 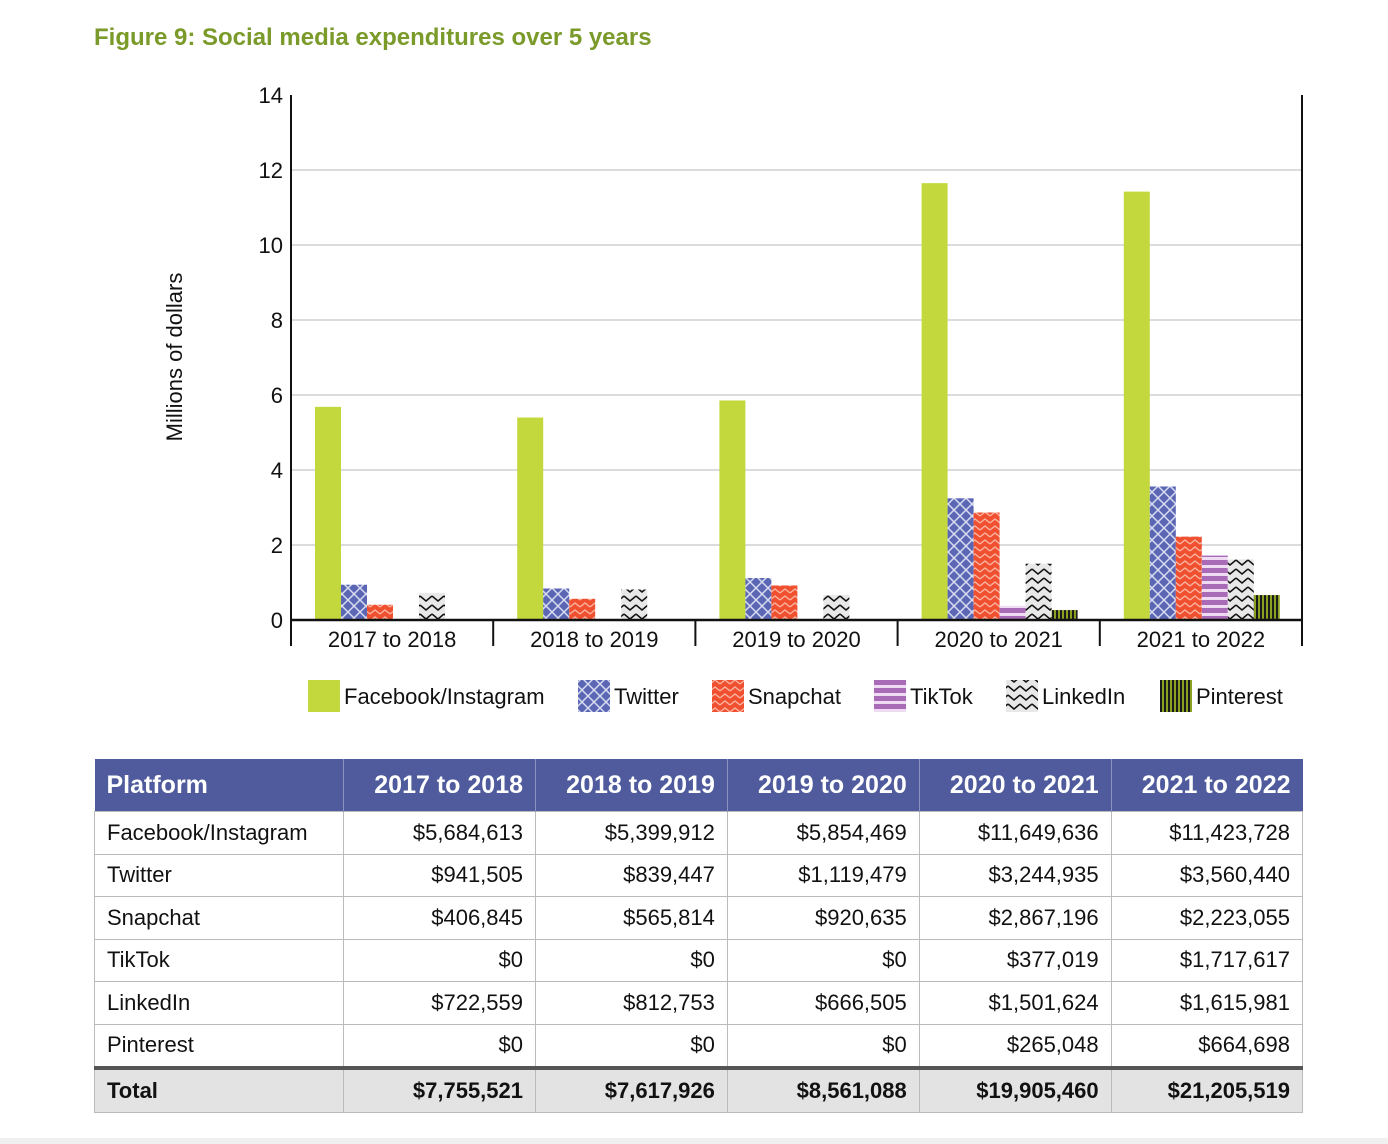 I want to click on legend-swatch-snapchat, so click(x=728, y=696).